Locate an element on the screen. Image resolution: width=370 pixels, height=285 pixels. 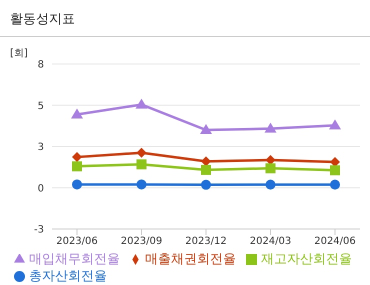
legend-label: 매입채무회전율 is located at coordinates (74, 259).